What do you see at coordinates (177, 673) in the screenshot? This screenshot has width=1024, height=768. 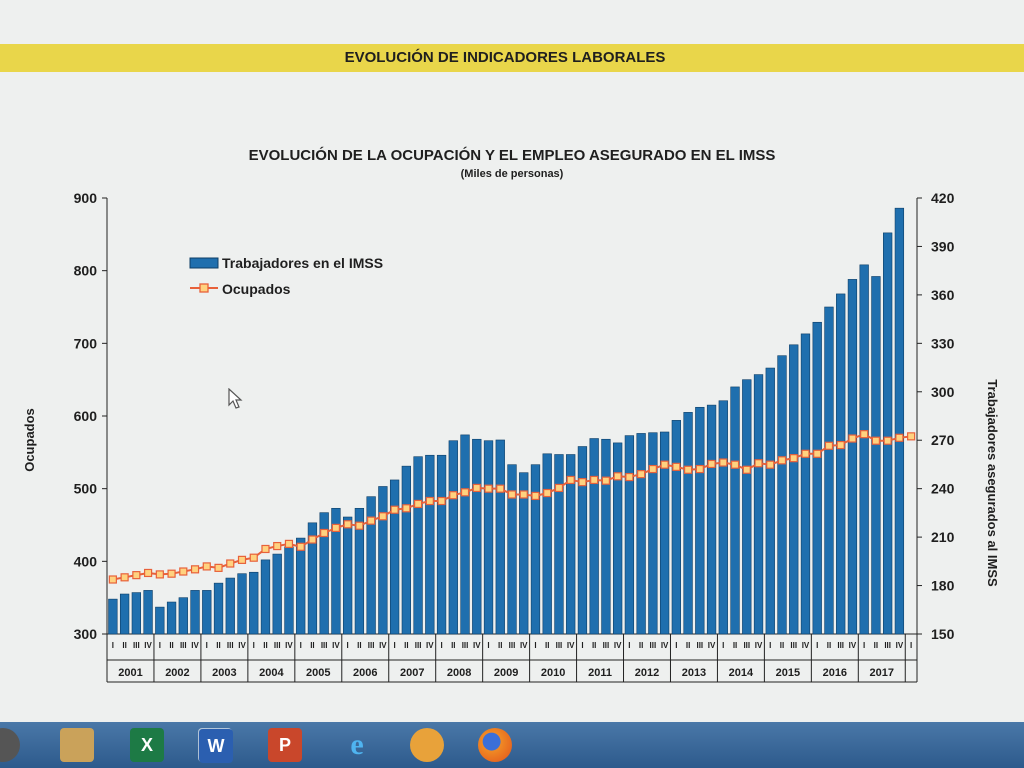 I see `year-label: 2002` at bounding box center [177, 673].